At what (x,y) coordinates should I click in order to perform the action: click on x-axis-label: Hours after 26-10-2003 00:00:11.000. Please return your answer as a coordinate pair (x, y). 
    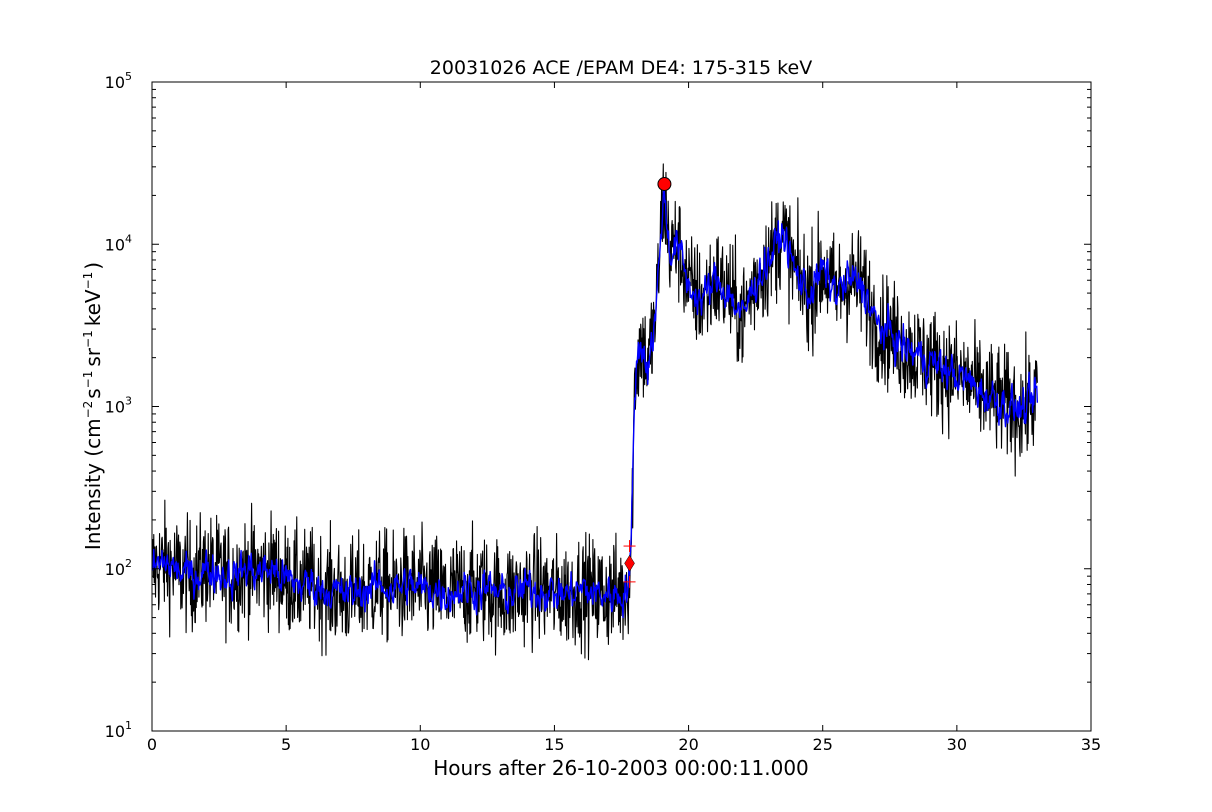
    Looking at the image, I should click on (621, 768).